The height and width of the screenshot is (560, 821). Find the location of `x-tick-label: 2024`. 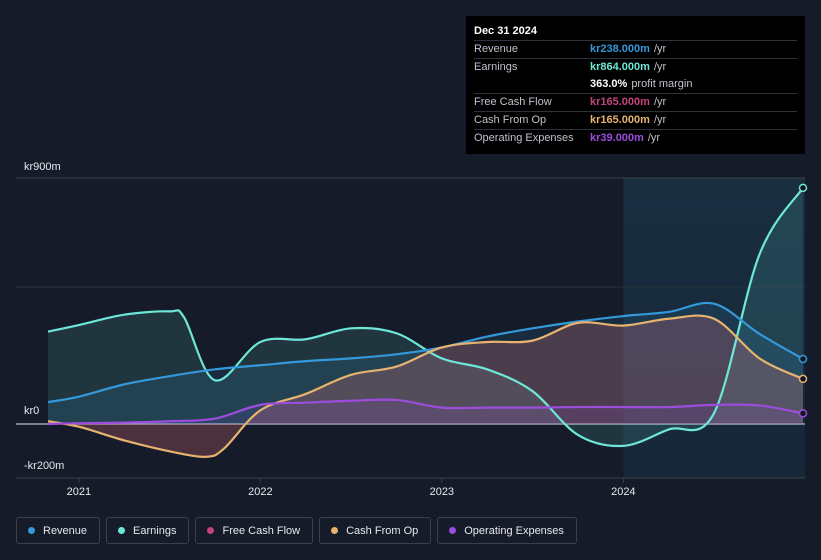

x-tick-label: 2024 is located at coordinates (623, 492).